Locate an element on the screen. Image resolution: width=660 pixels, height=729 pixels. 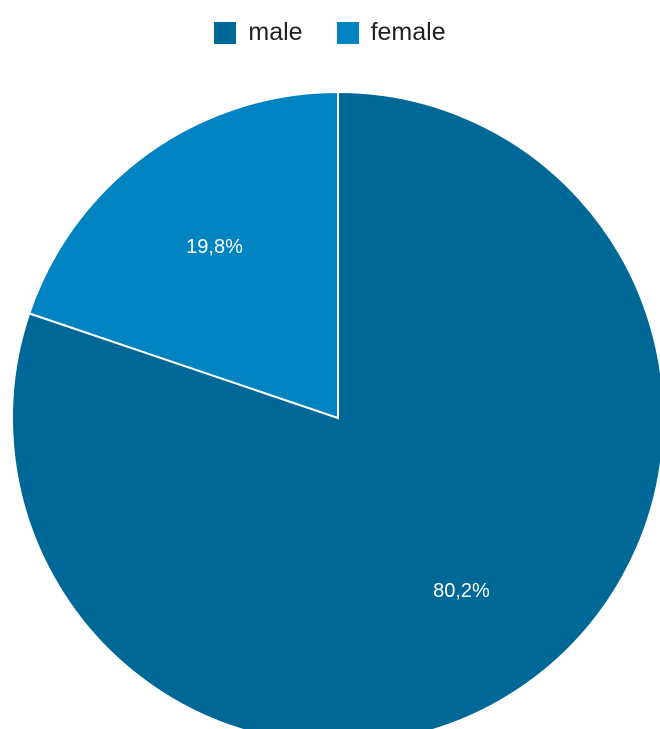
slice-label-male: 80,2% is located at coordinates (461, 591).